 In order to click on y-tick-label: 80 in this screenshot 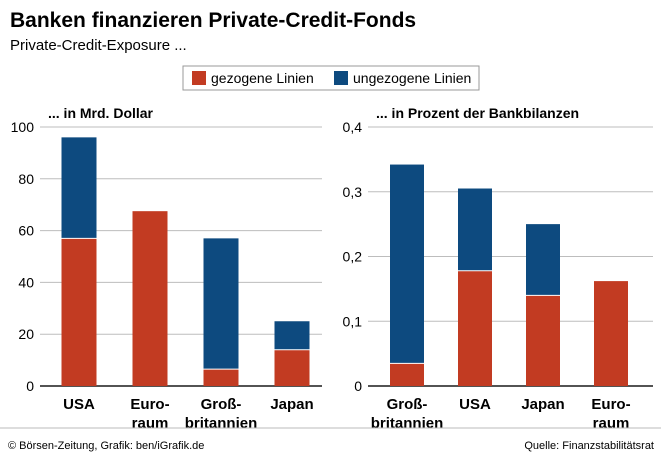, I will do `click(26, 179)`.